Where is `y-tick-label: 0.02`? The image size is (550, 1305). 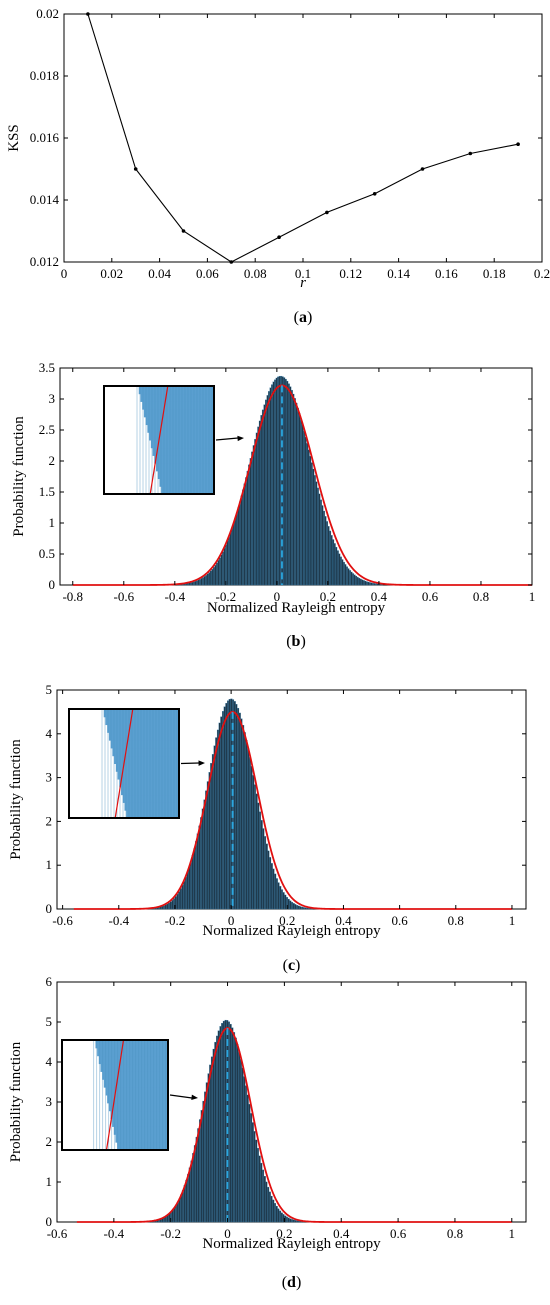 y-tick-label: 0.02 is located at coordinates (47, 13).